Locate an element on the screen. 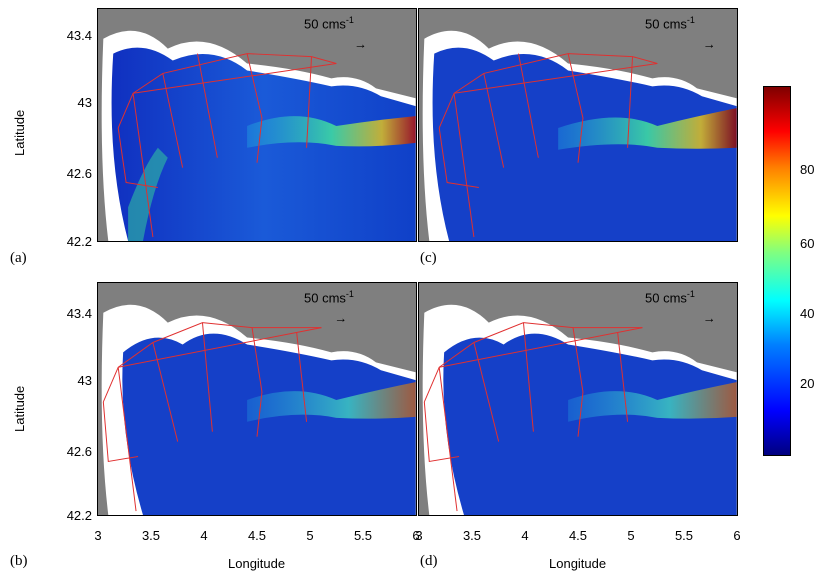 This screenshot has width=816, height=576. x-axis-title-left: Longitude is located at coordinates (257, 563).